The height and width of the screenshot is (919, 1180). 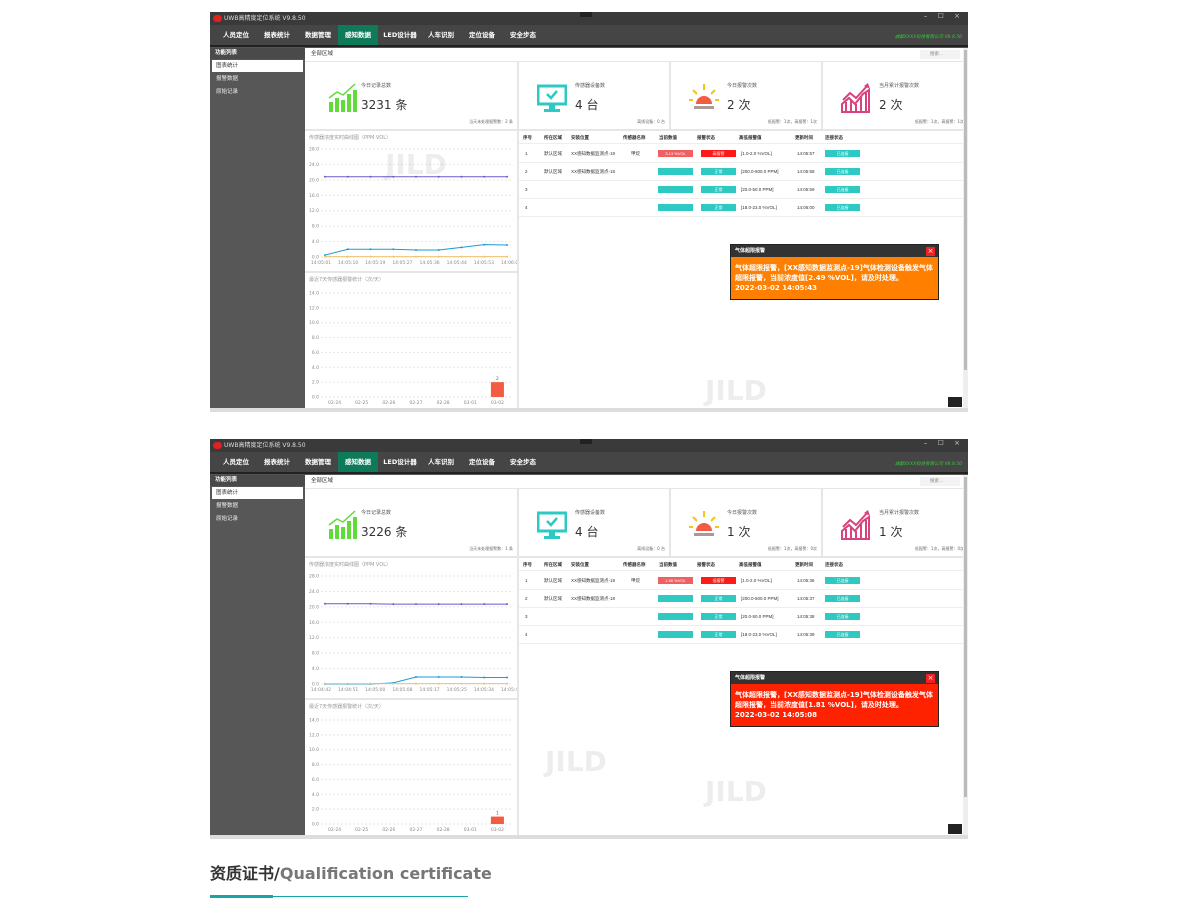 What do you see at coordinates (402, 690) in the screenshot?
I see `x-tick-label: 14:05:08` at bounding box center [402, 690].